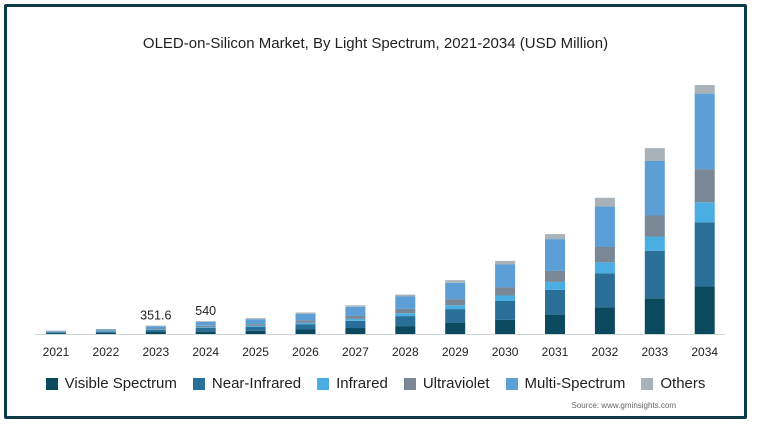 This screenshot has height=430, width=763. I want to click on bar-segment-2033-multi-spectrum, so click(654, 188).